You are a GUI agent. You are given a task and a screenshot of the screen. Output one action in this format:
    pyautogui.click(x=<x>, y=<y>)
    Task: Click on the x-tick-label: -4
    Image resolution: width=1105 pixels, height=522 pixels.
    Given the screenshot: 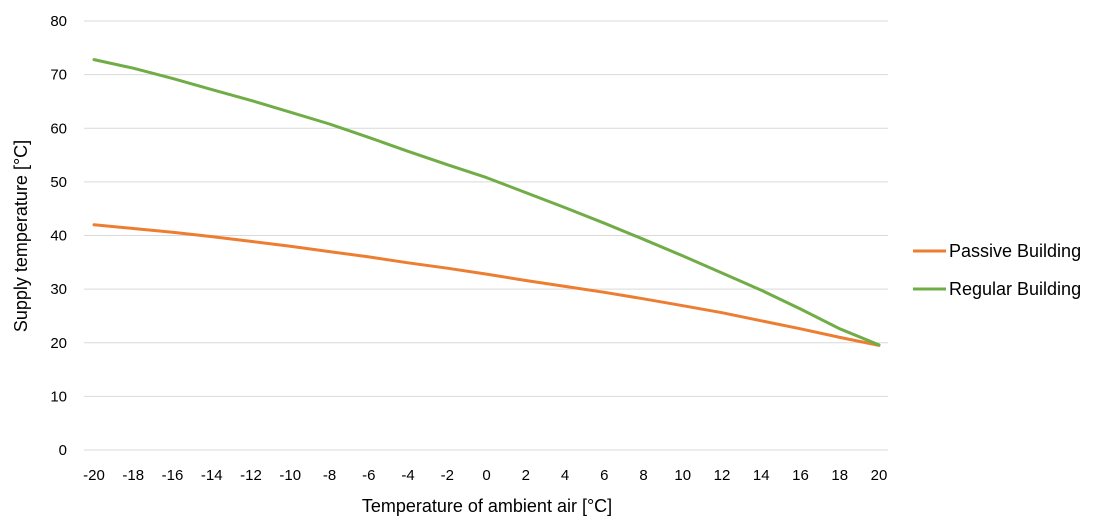 What is the action you would take?
    pyautogui.click(x=407, y=475)
    